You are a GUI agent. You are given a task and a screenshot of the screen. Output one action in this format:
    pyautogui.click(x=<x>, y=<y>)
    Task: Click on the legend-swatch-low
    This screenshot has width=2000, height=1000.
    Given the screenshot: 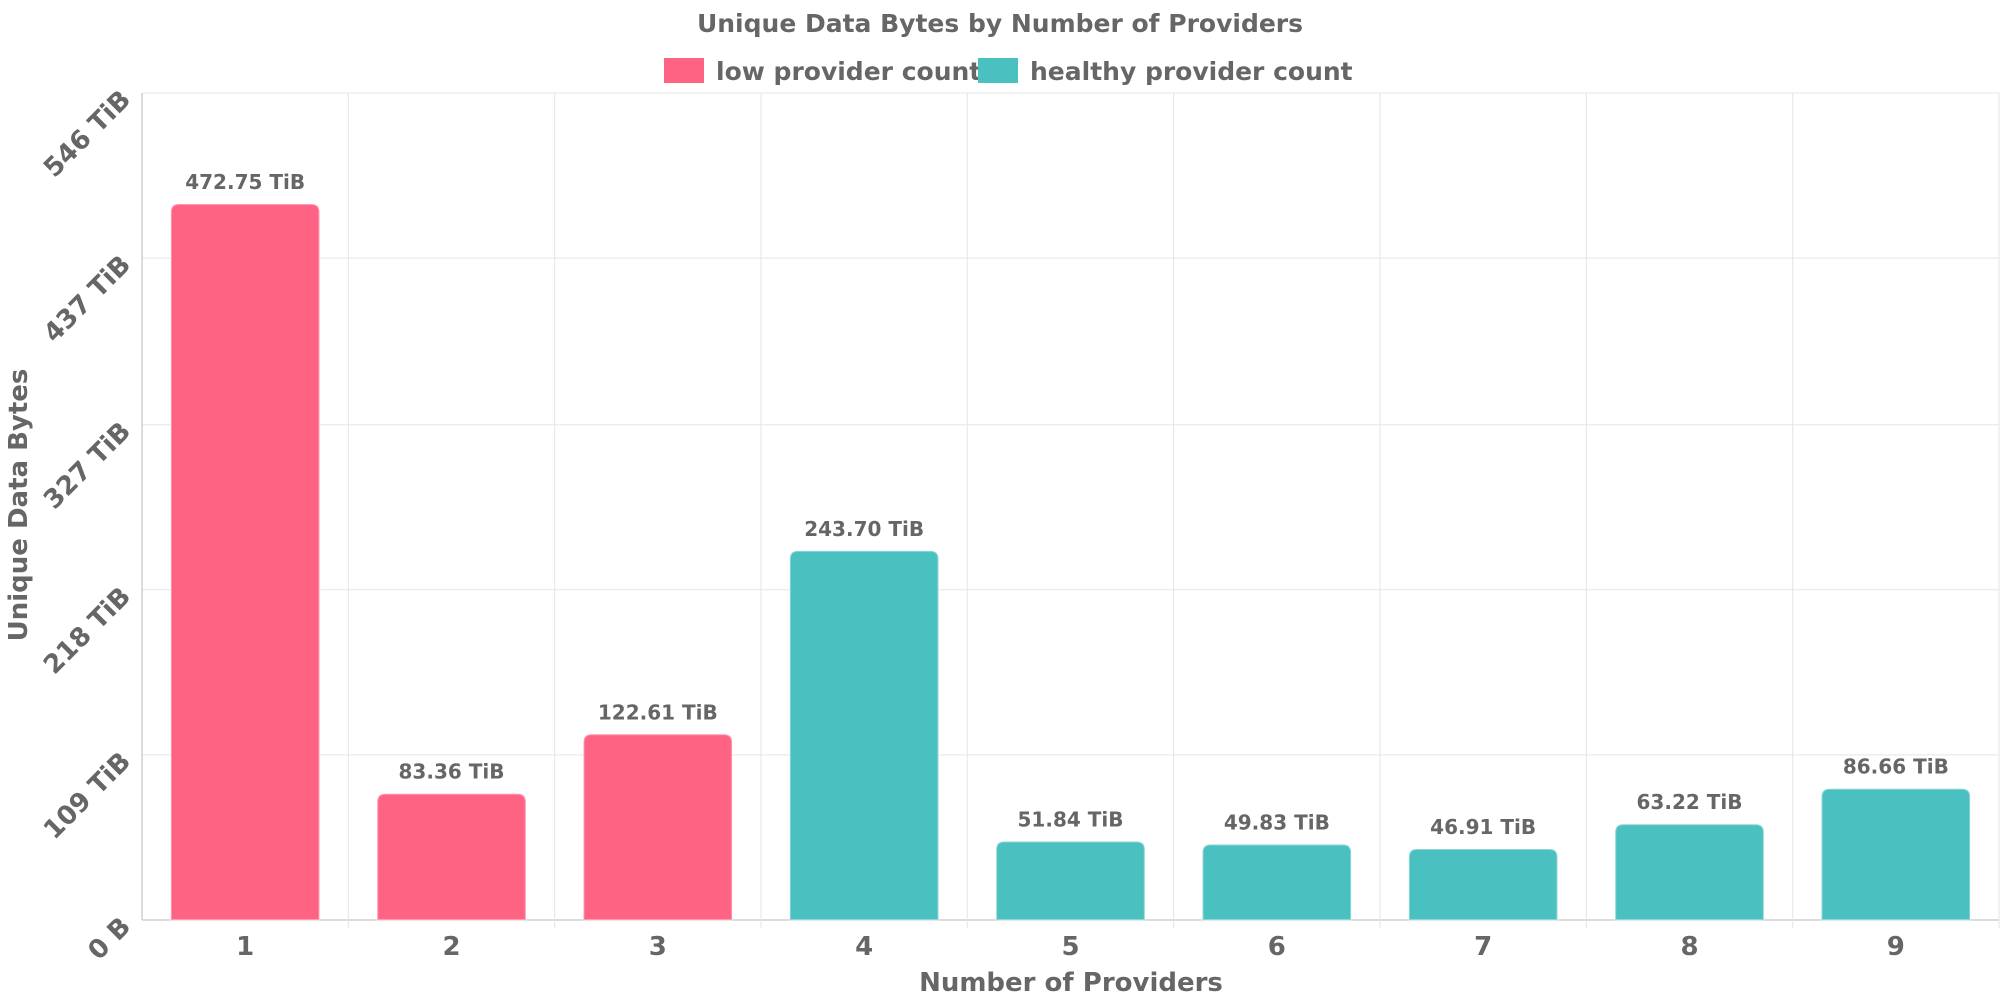 What is the action you would take?
    pyautogui.click(x=684, y=70)
    